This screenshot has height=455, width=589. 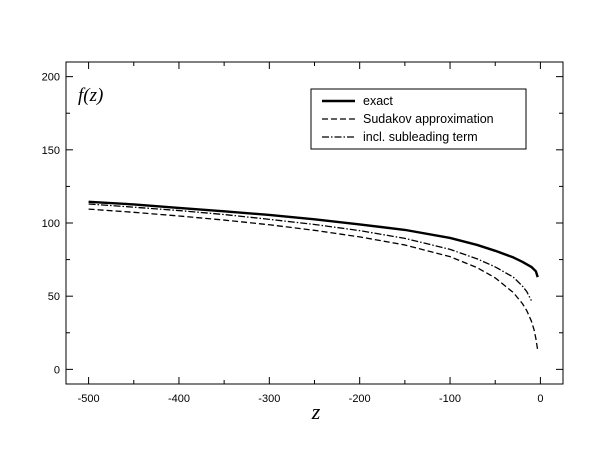 What do you see at coordinates (54, 297) in the screenshot?
I see `y-tick-label: 50` at bounding box center [54, 297].